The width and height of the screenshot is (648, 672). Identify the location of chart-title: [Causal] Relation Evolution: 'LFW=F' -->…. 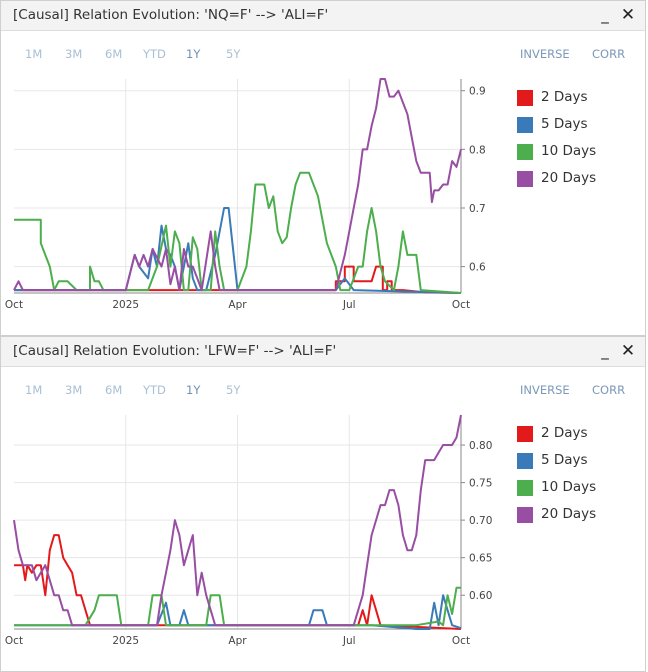
(175, 351).